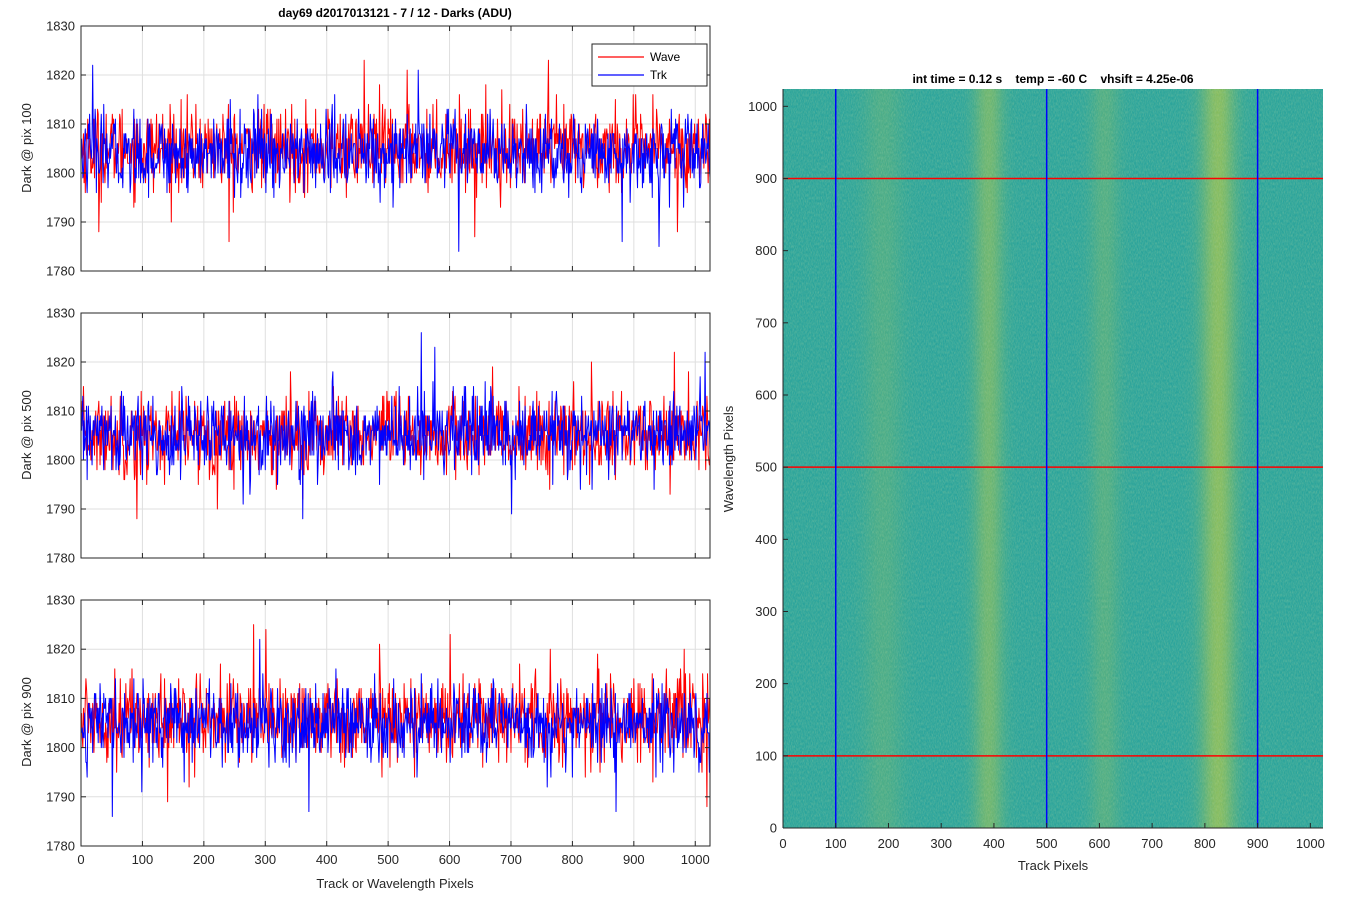  I want to click on xlabel-track-or-wavelength: Track or Wavelength Pixels, so click(395, 883).